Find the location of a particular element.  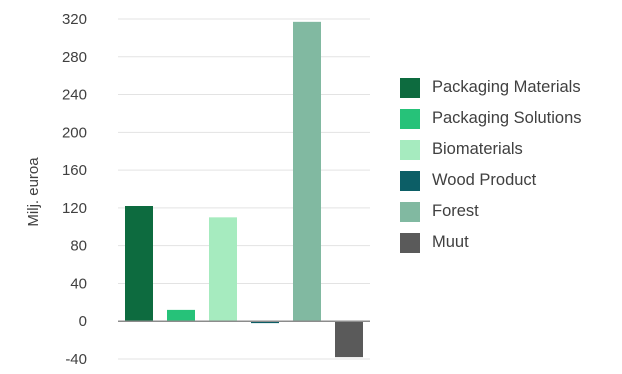

y-tick-label: 160 is located at coordinates (74, 170).